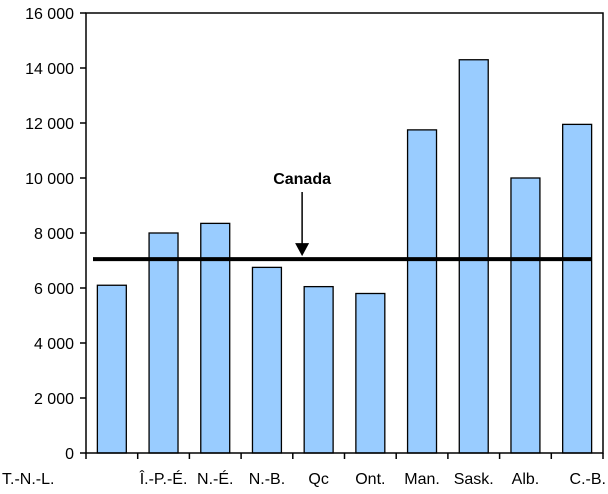 This screenshot has width=608, height=494. Describe the element at coordinates (28, 479) in the screenshot. I see `x-category-label-0: T.-N.-L.` at that location.